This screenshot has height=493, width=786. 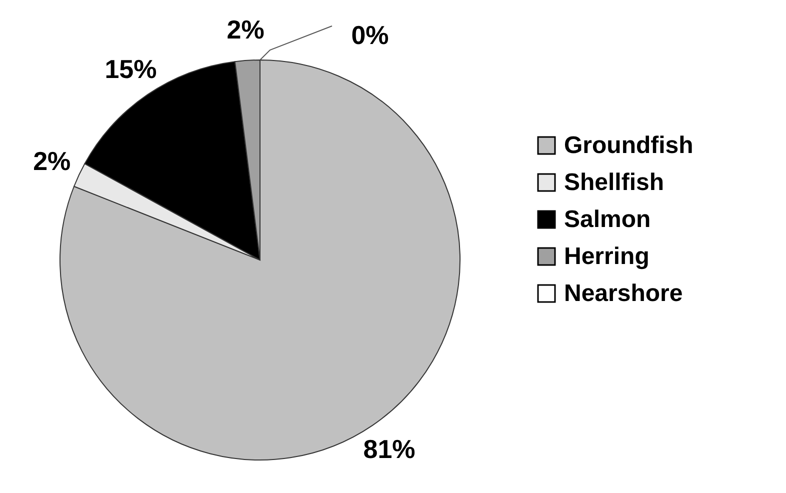 What do you see at coordinates (607, 219) in the screenshot?
I see `legend-label: Salmon` at bounding box center [607, 219].